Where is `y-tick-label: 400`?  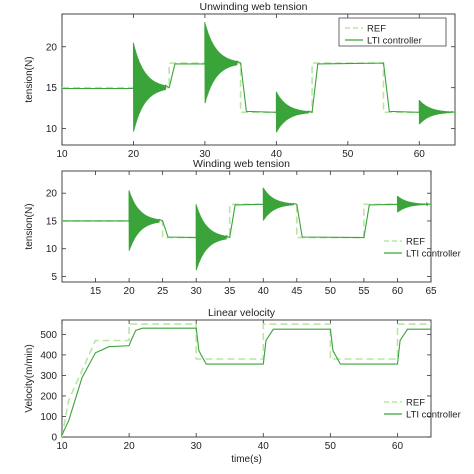
y-tick-label: 400 is located at coordinates (48, 355).